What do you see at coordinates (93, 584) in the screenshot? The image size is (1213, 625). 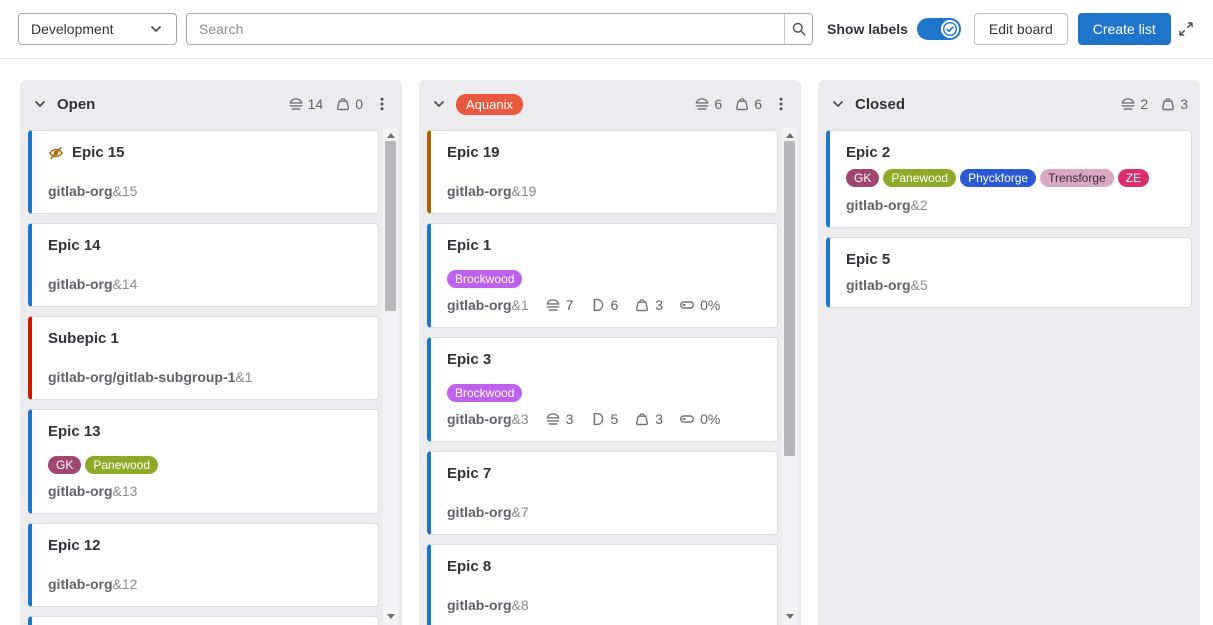 I see `epic-reference: gitlab-org&12` at bounding box center [93, 584].